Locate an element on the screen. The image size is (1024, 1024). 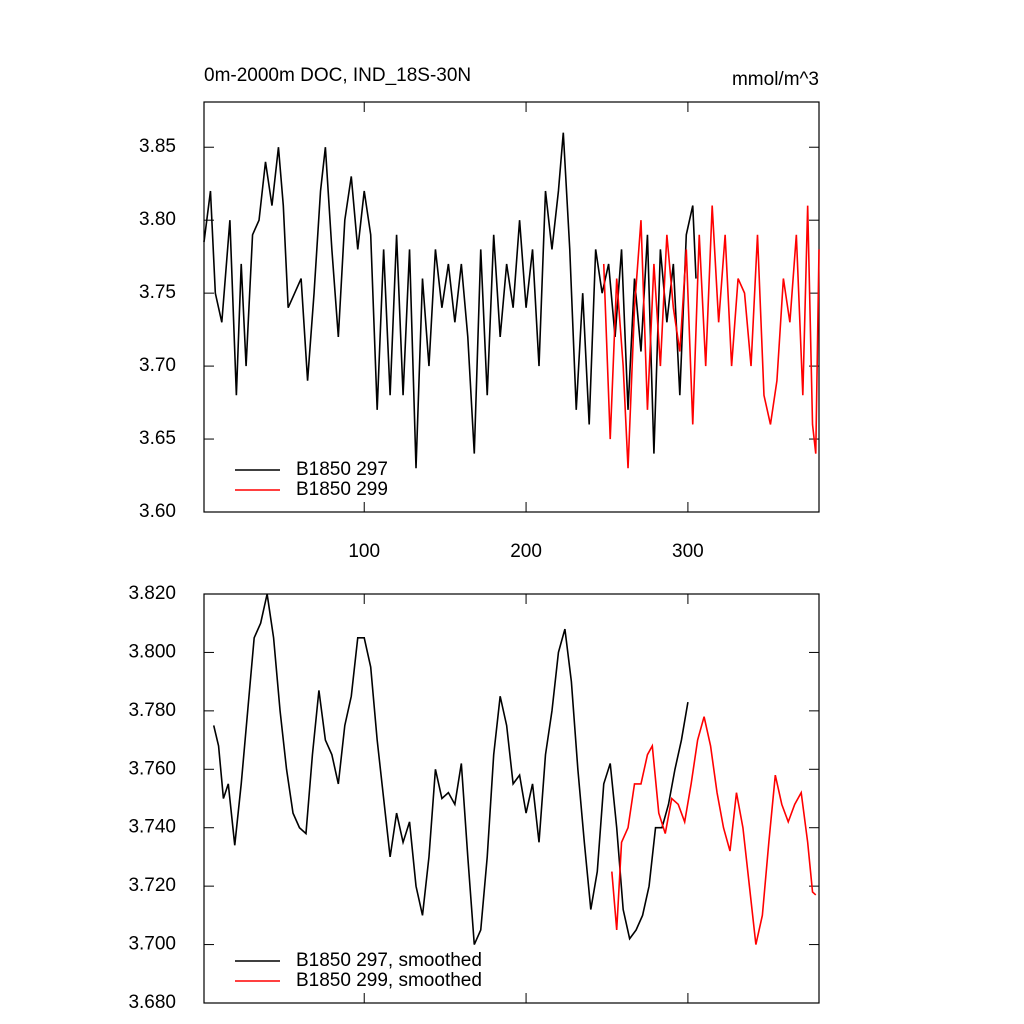
y-tick-label: 3.760 is located at coordinates (152, 768).